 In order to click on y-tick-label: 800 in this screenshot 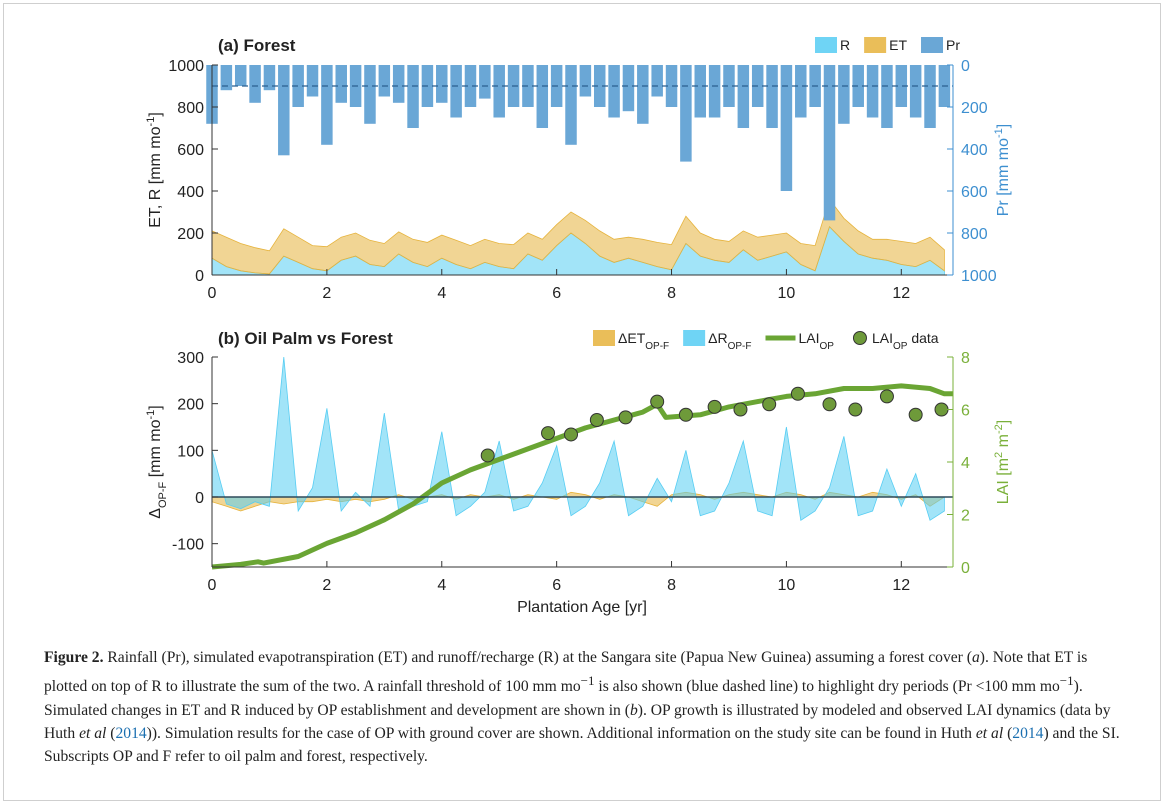, I will do `click(190, 108)`.